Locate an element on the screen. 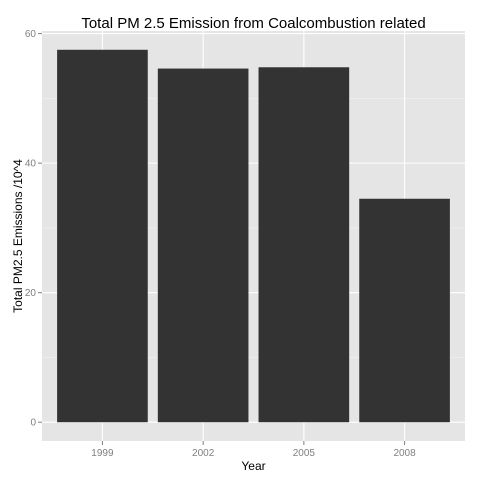 This screenshot has height=480, width=480. y-tick-label: 20 is located at coordinates (31, 293).